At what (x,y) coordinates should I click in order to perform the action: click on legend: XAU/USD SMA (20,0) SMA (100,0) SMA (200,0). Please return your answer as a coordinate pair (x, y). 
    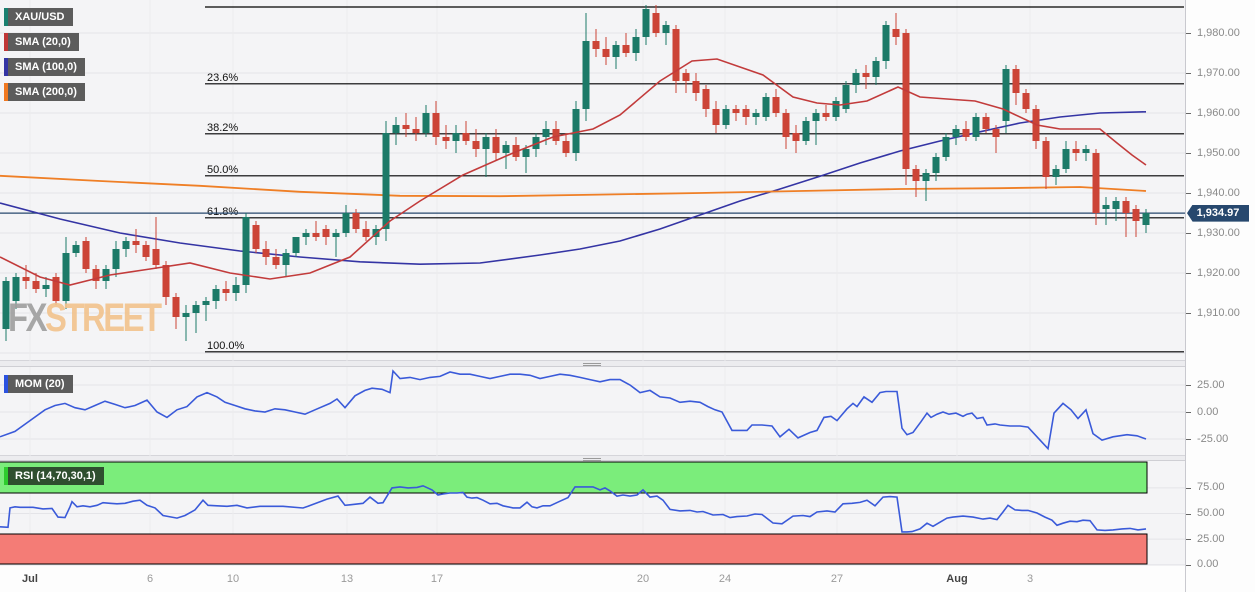
    Looking at the image, I should click on (44, 58).